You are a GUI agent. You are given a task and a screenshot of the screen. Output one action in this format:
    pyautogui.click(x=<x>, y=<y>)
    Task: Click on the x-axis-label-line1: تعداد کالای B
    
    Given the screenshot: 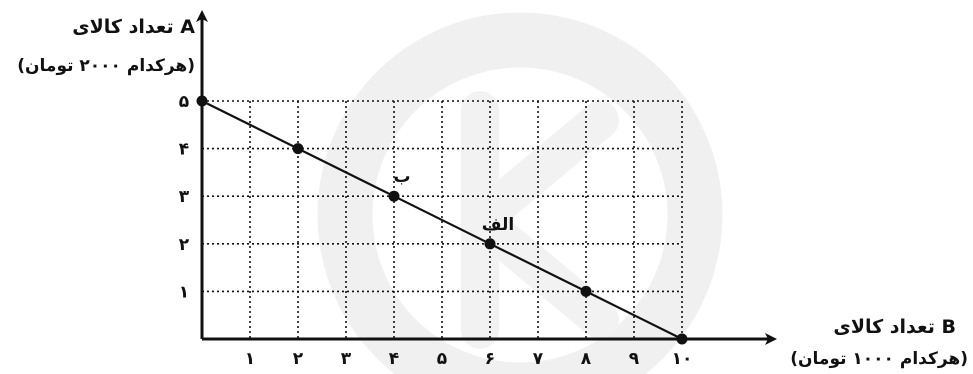 What is the action you would take?
    pyautogui.click(x=894, y=327)
    